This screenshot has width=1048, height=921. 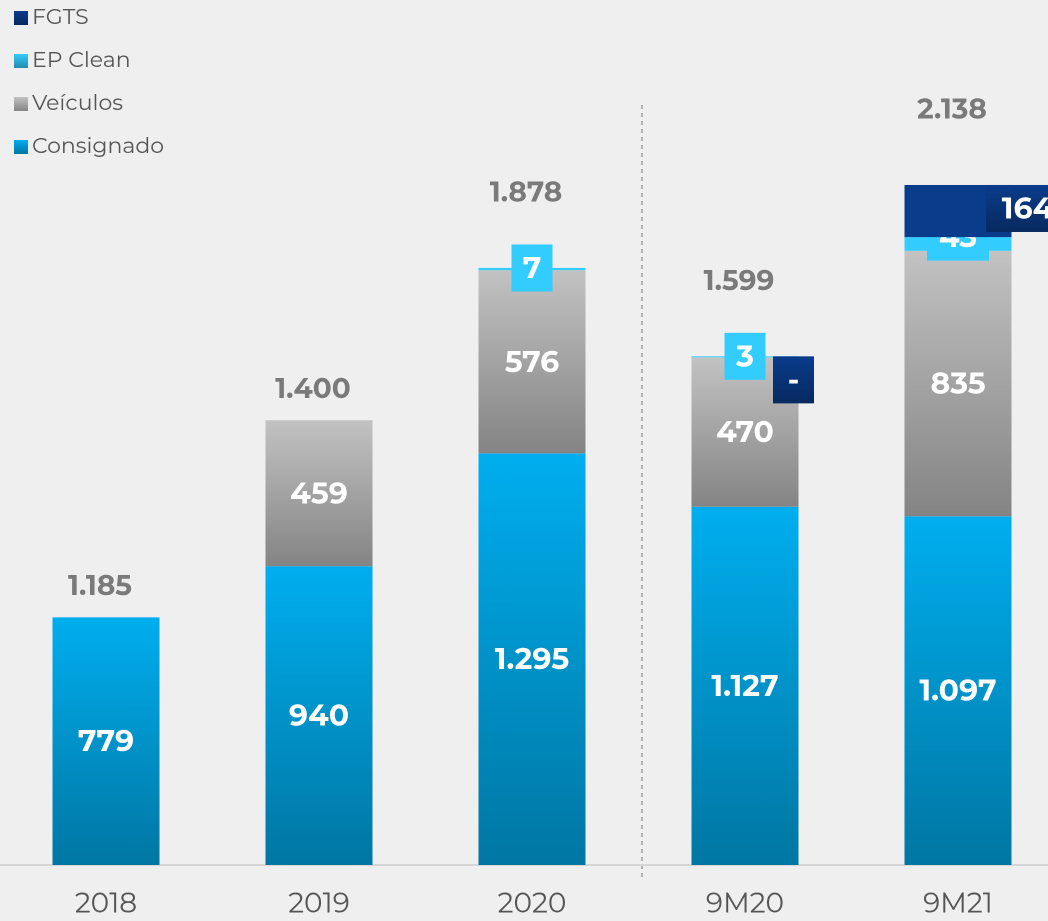 What do you see at coordinates (532, 903) in the screenshot?
I see `x-tick-label: 2020` at bounding box center [532, 903].